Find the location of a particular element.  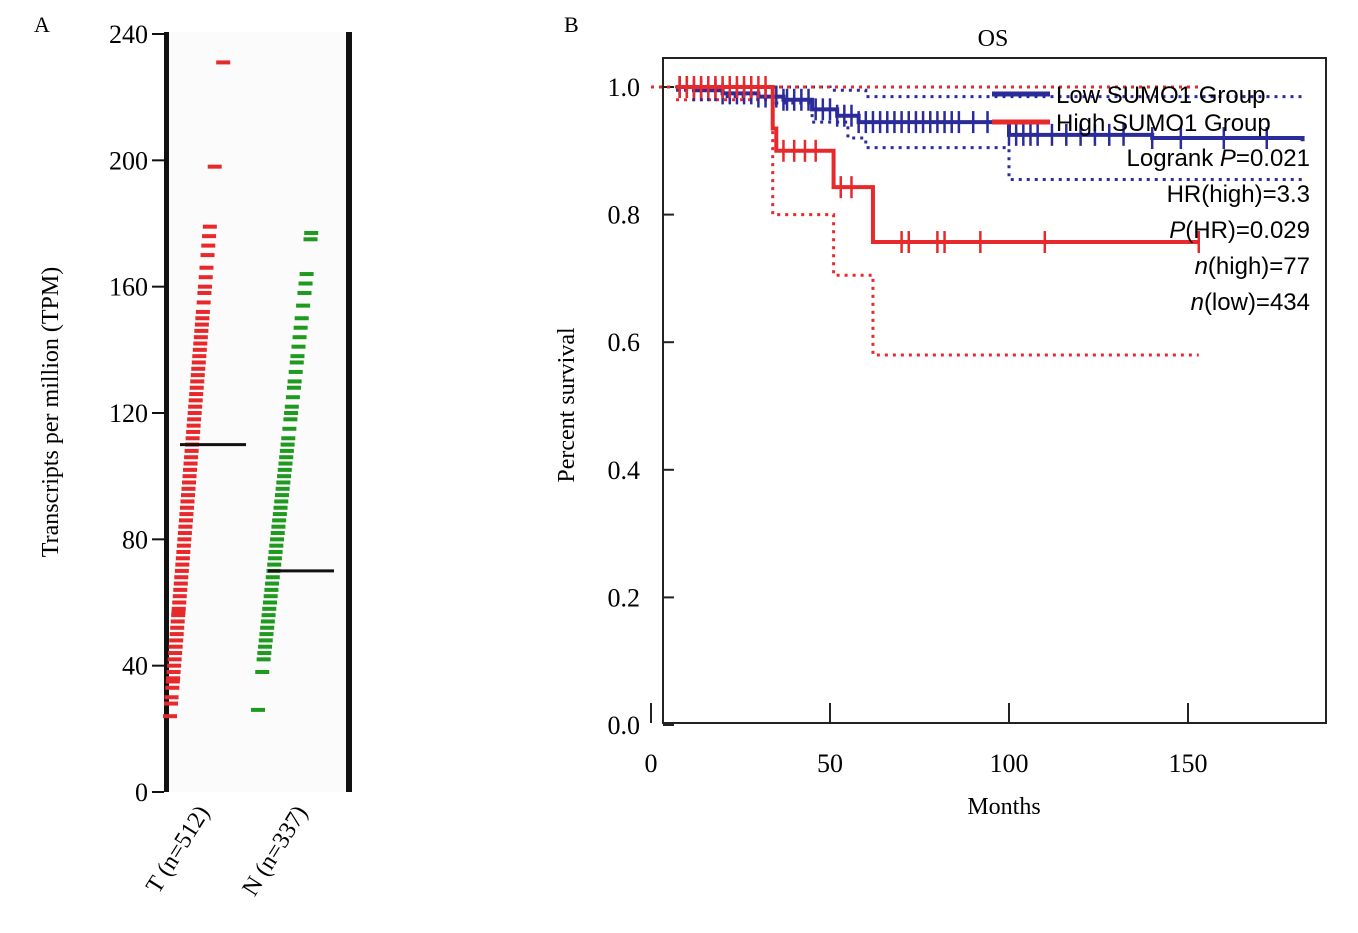

high-ci-lower is located at coordinates (937, 227).